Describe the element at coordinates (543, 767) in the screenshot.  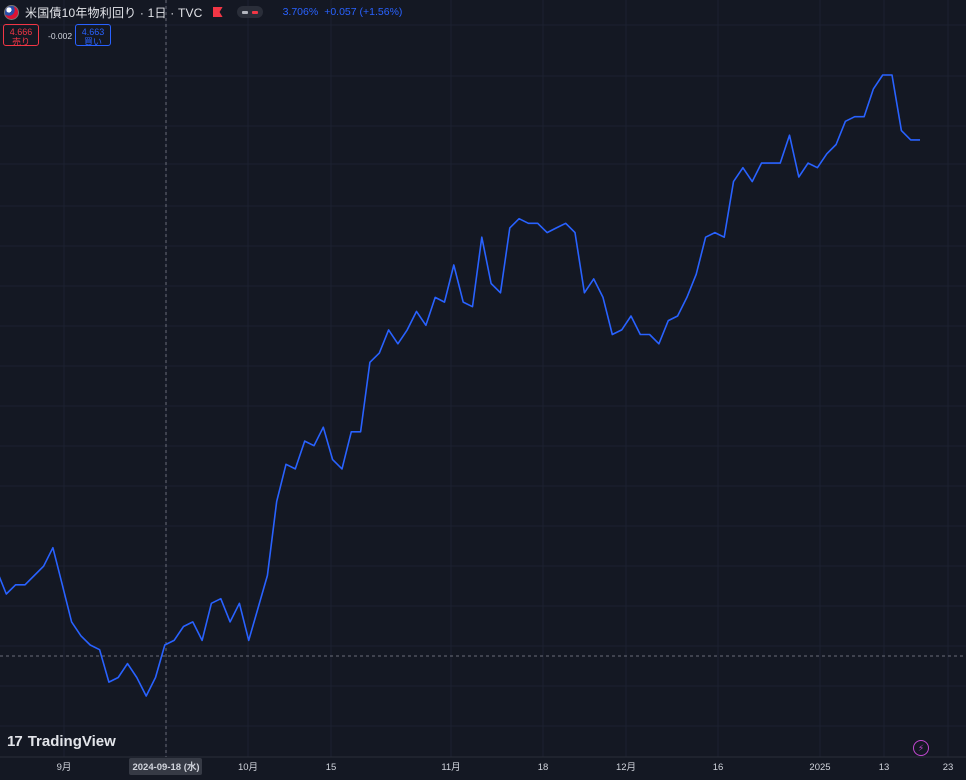
I see `x-tick-label: 18` at that location.